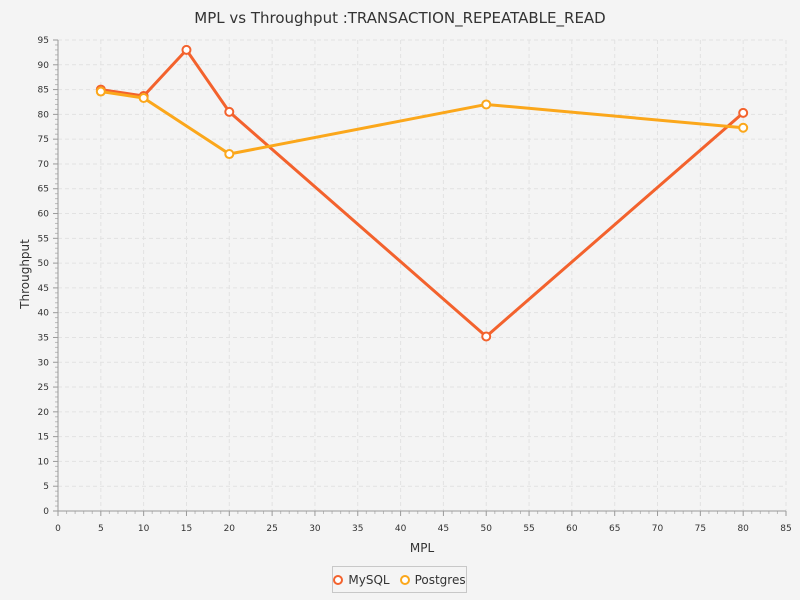 The width and height of the screenshot is (800, 600). What do you see at coordinates (44, 363) in the screenshot?
I see `y-tick-label: 30` at bounding box center [44, 363].